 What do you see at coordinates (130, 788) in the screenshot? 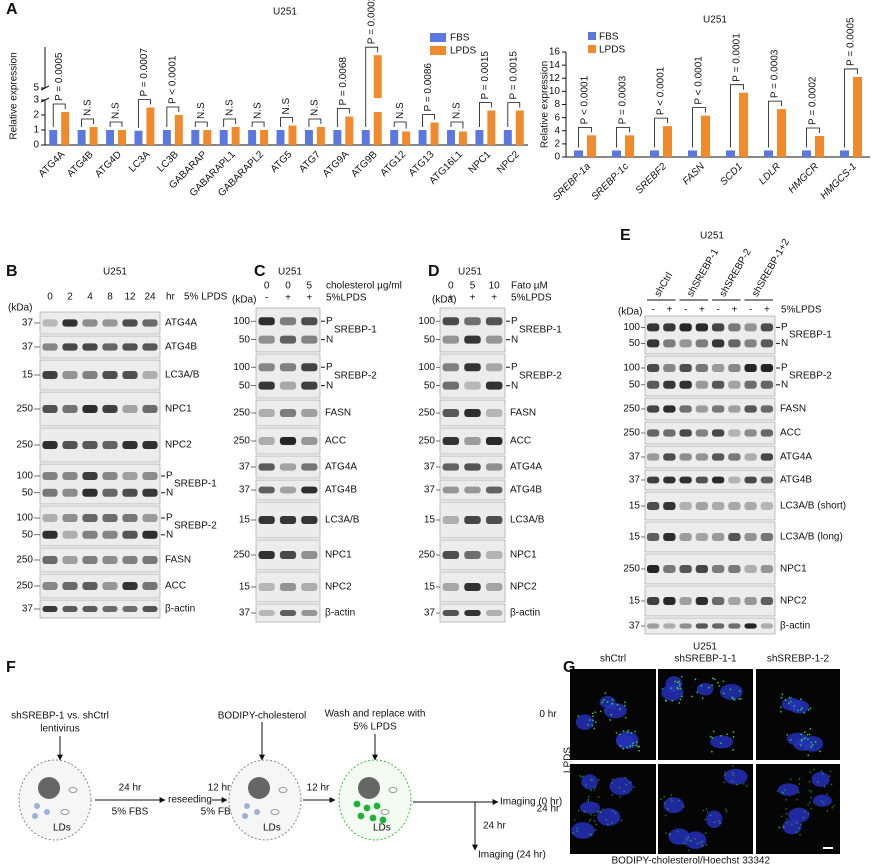
I see `step-time: 24 hr` at bounding box center [130, 788].